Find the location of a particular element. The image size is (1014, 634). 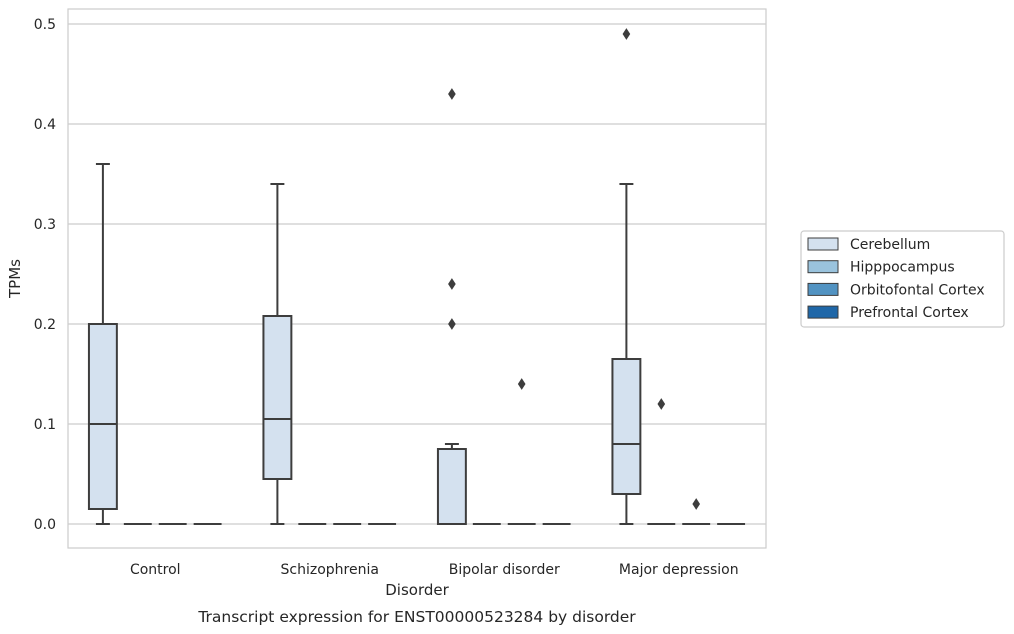

legend-frame is located at coordinates (902, 279).